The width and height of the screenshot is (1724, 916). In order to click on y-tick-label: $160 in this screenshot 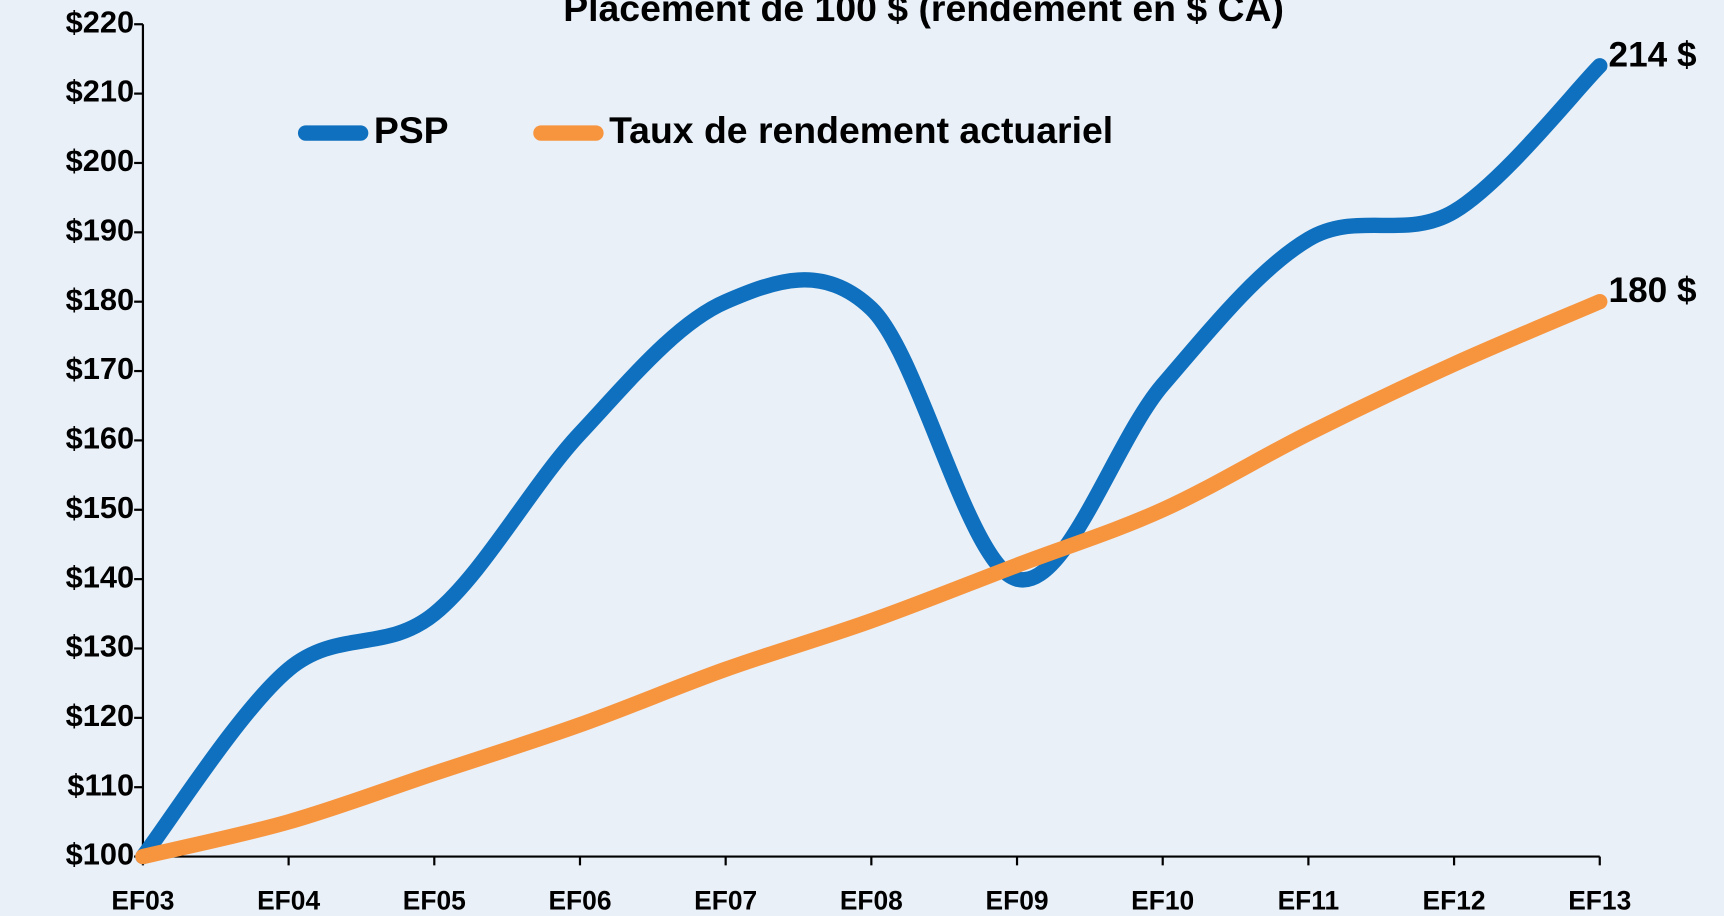, I will do `click(100, 438)`.